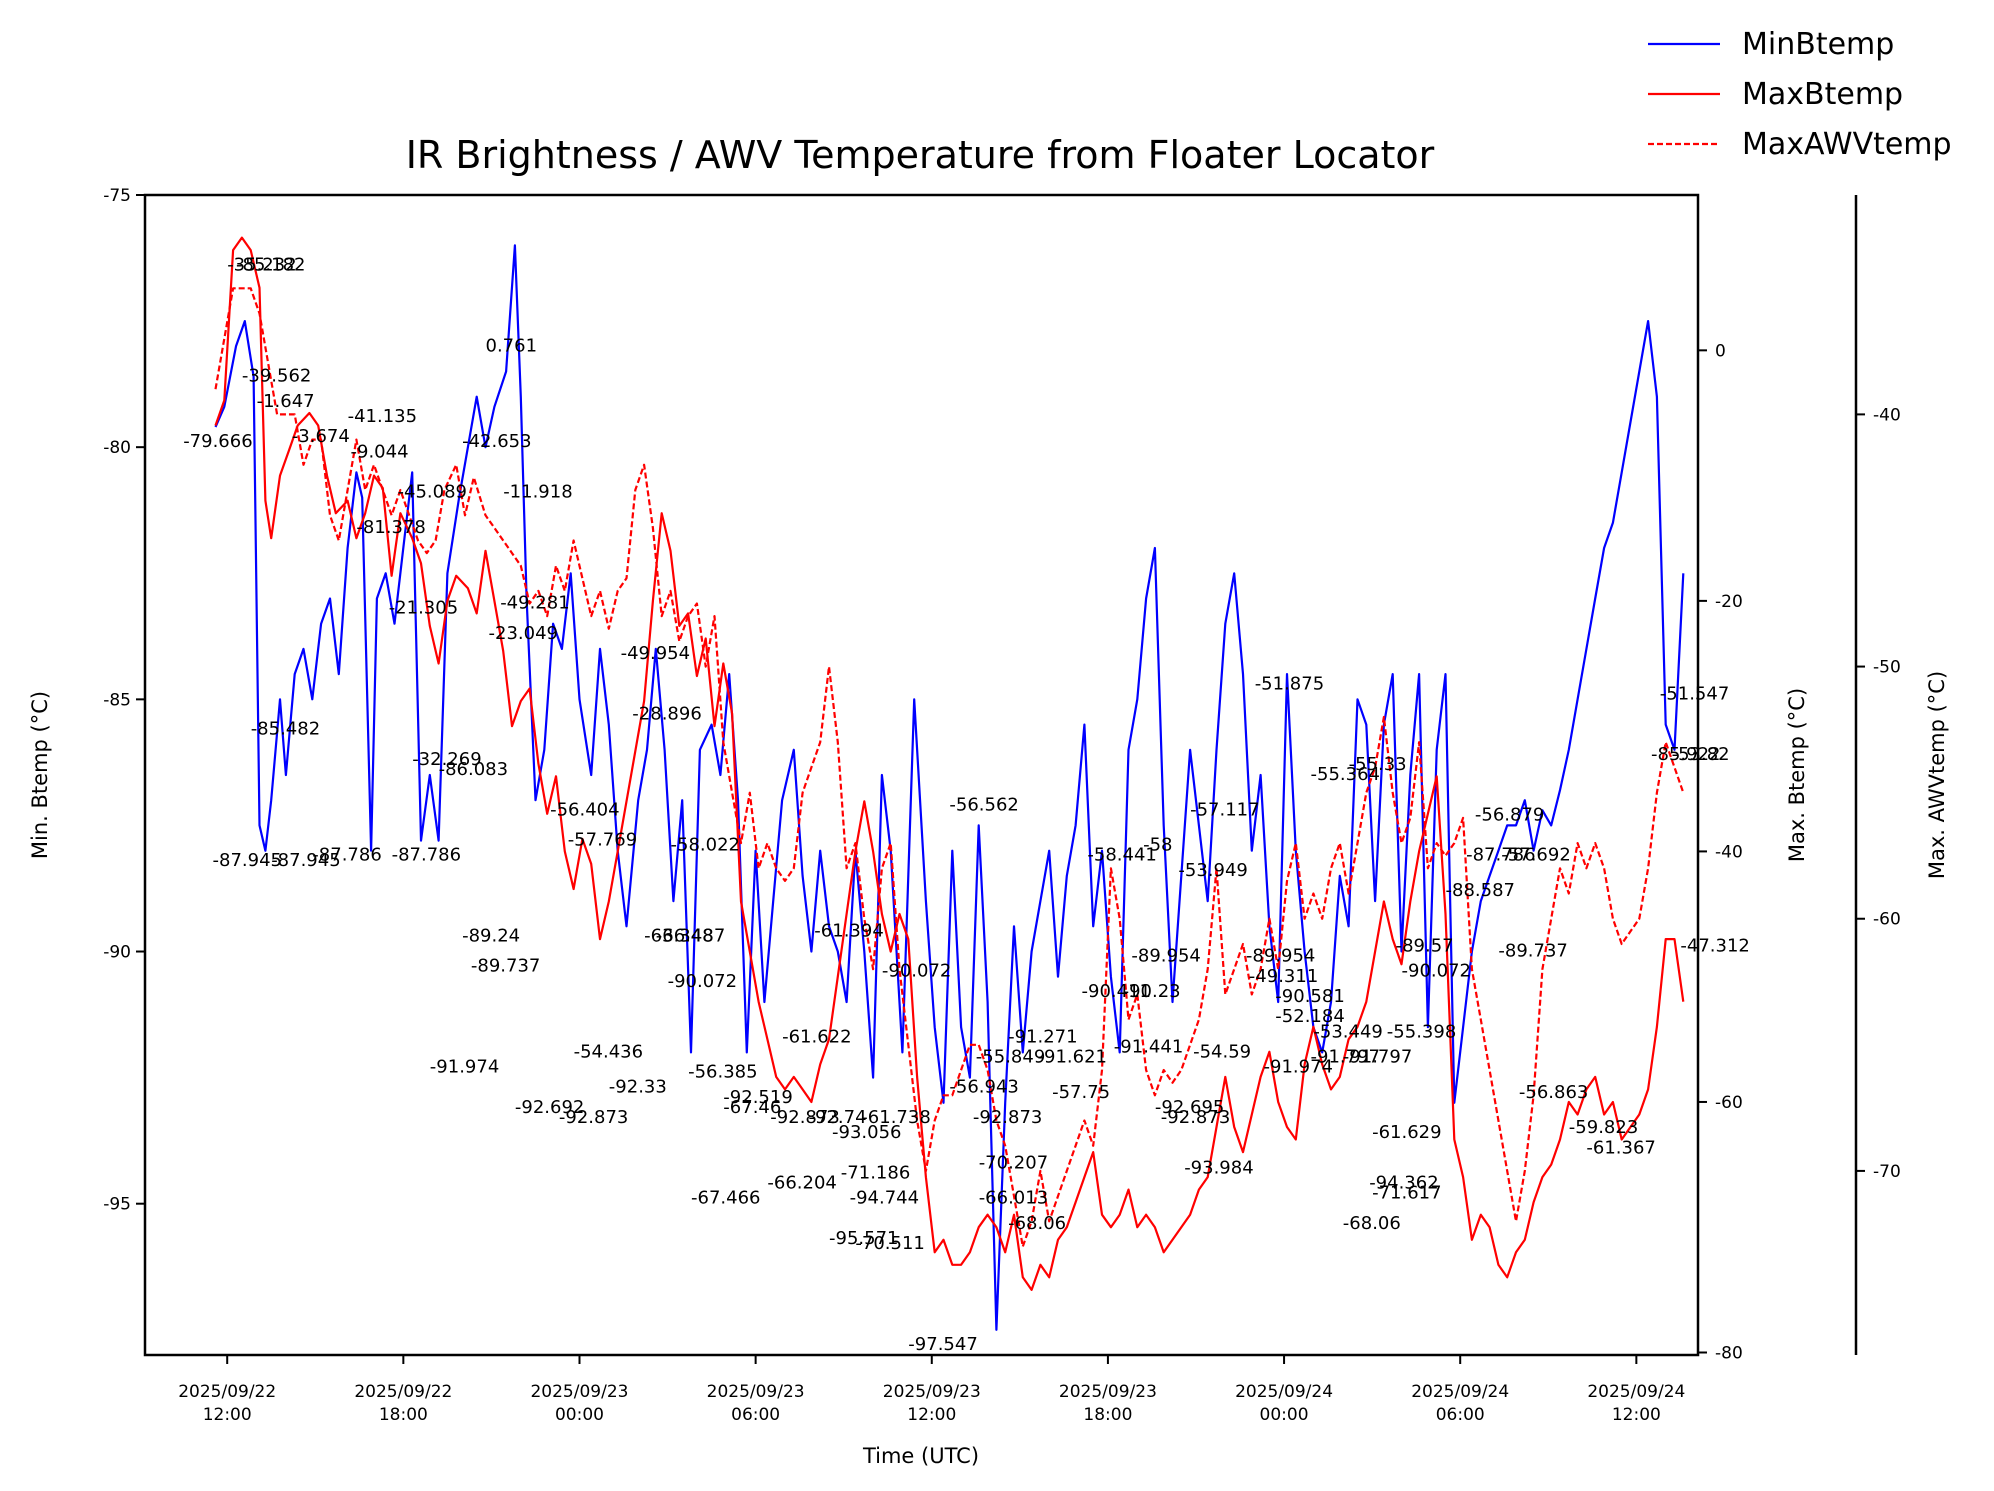 The width and height of the screenshot is (1994, 1491). I want to click on annotation-label: -89.24, so click(491, 935).